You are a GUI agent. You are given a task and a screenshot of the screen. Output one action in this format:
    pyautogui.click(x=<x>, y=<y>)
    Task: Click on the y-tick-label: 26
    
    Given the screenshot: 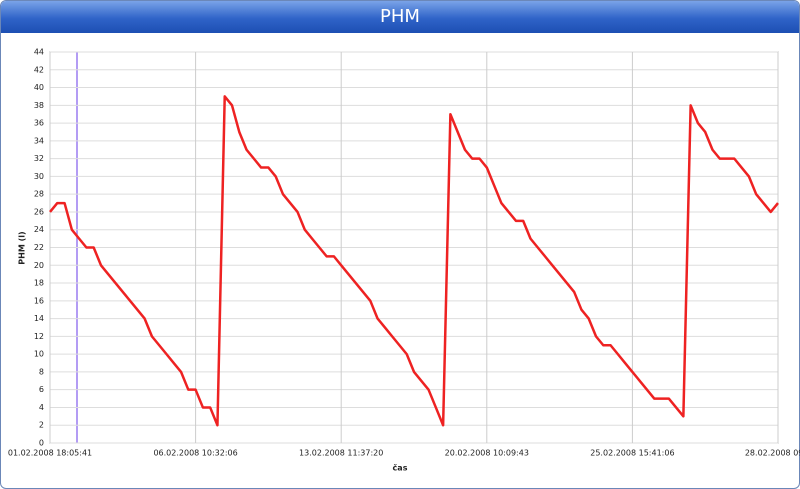 What is the action you would take?
    pyautogui.click(x=39, y=211)
    